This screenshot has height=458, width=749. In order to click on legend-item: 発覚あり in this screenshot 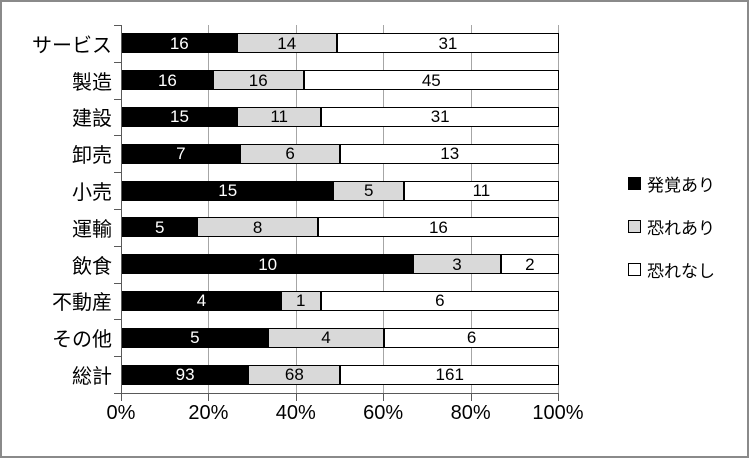, I will do `click(671, 184)`.